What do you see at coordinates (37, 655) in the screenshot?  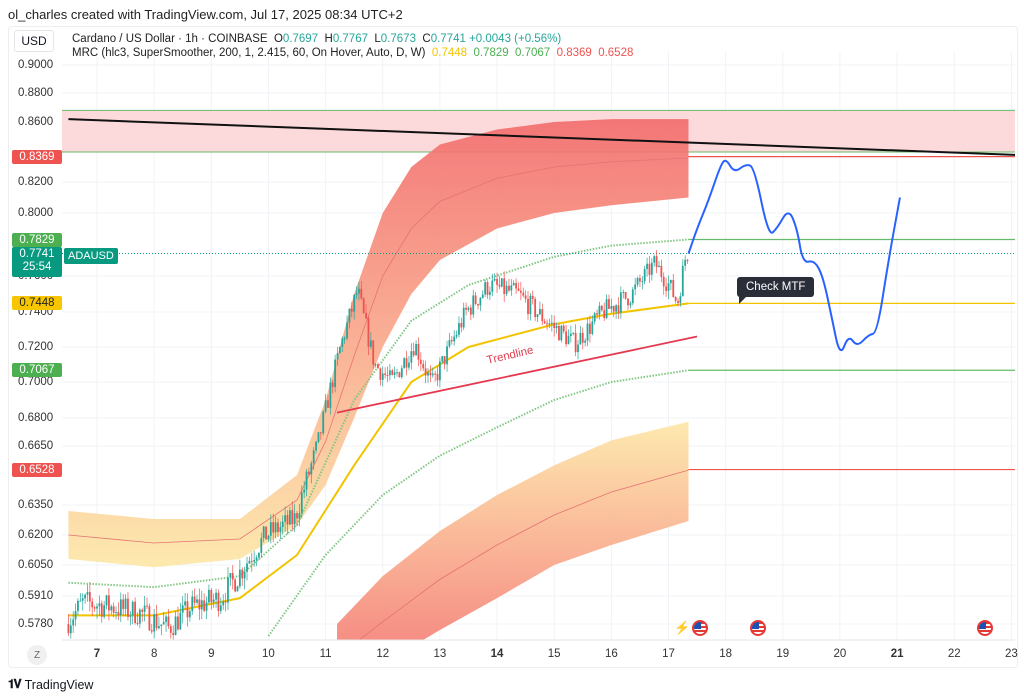 I see `timezone-button: Z` at bounding box center [37, 655].